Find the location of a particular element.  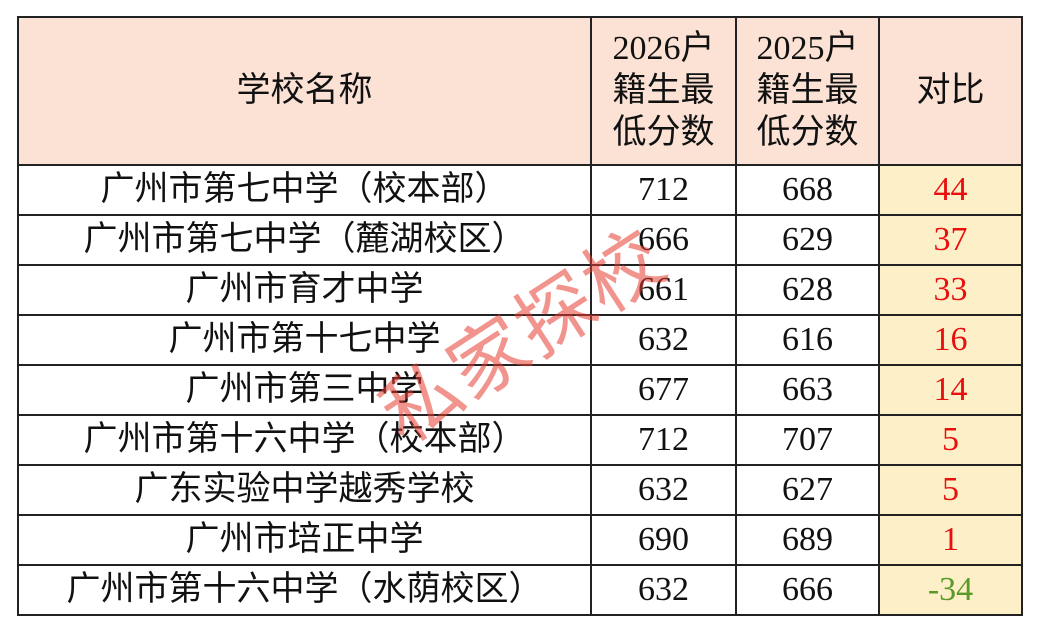

school-name: 广州市第十六中学（水荫校区） is located at coordinates (304, 590).